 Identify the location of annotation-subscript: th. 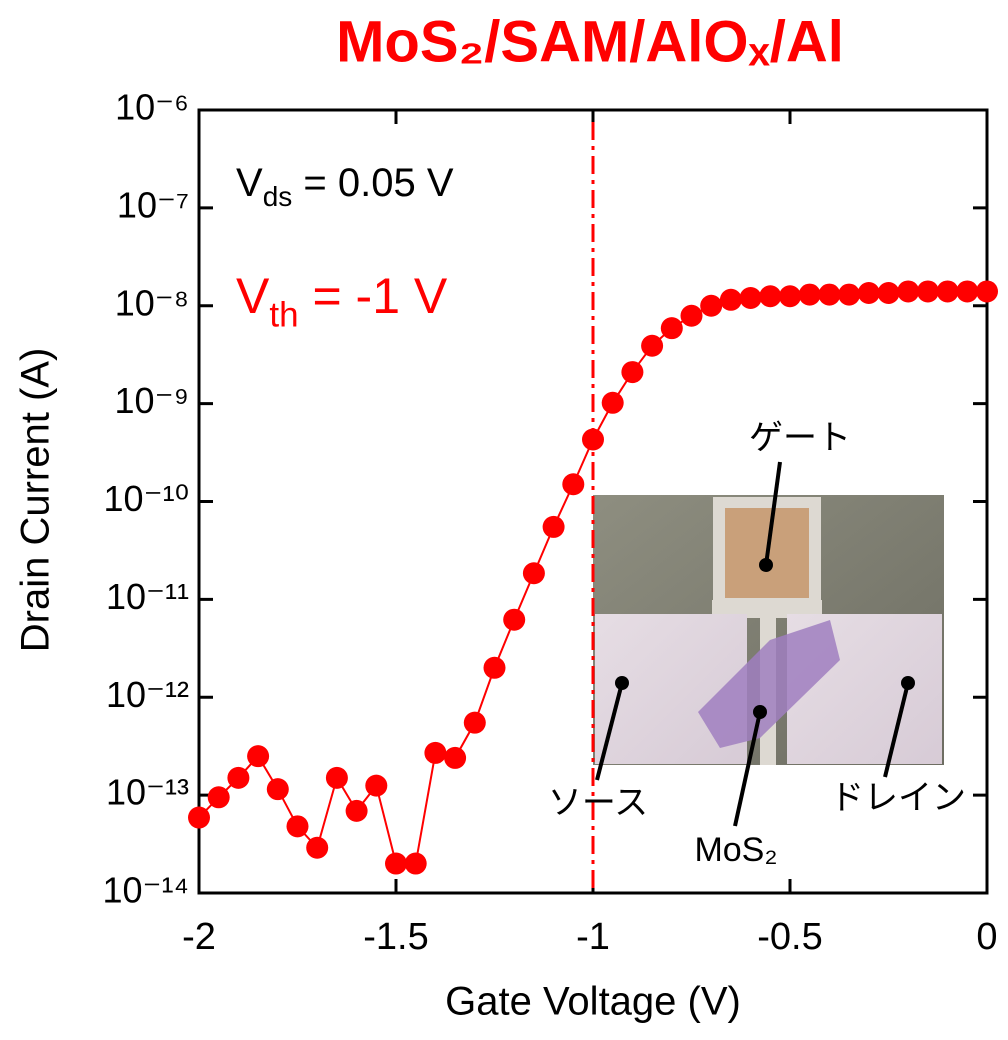
(283, 315).